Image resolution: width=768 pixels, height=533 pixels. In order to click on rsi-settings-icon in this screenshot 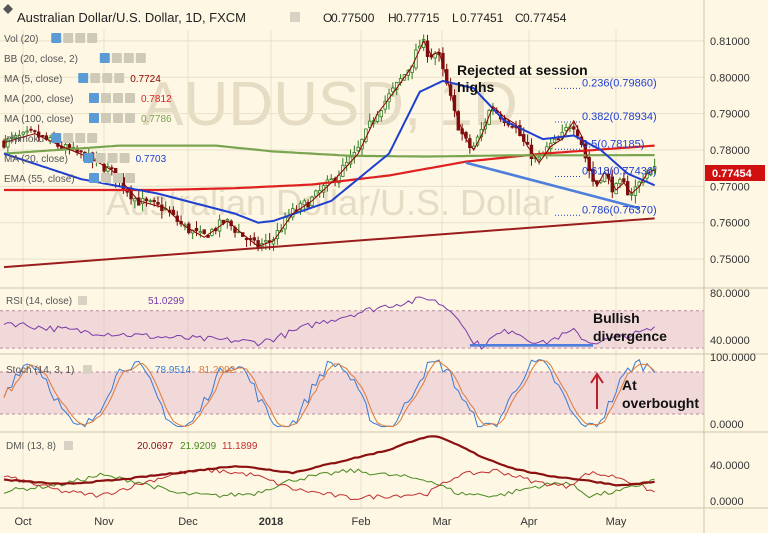, I will do `click(82, 300)`.